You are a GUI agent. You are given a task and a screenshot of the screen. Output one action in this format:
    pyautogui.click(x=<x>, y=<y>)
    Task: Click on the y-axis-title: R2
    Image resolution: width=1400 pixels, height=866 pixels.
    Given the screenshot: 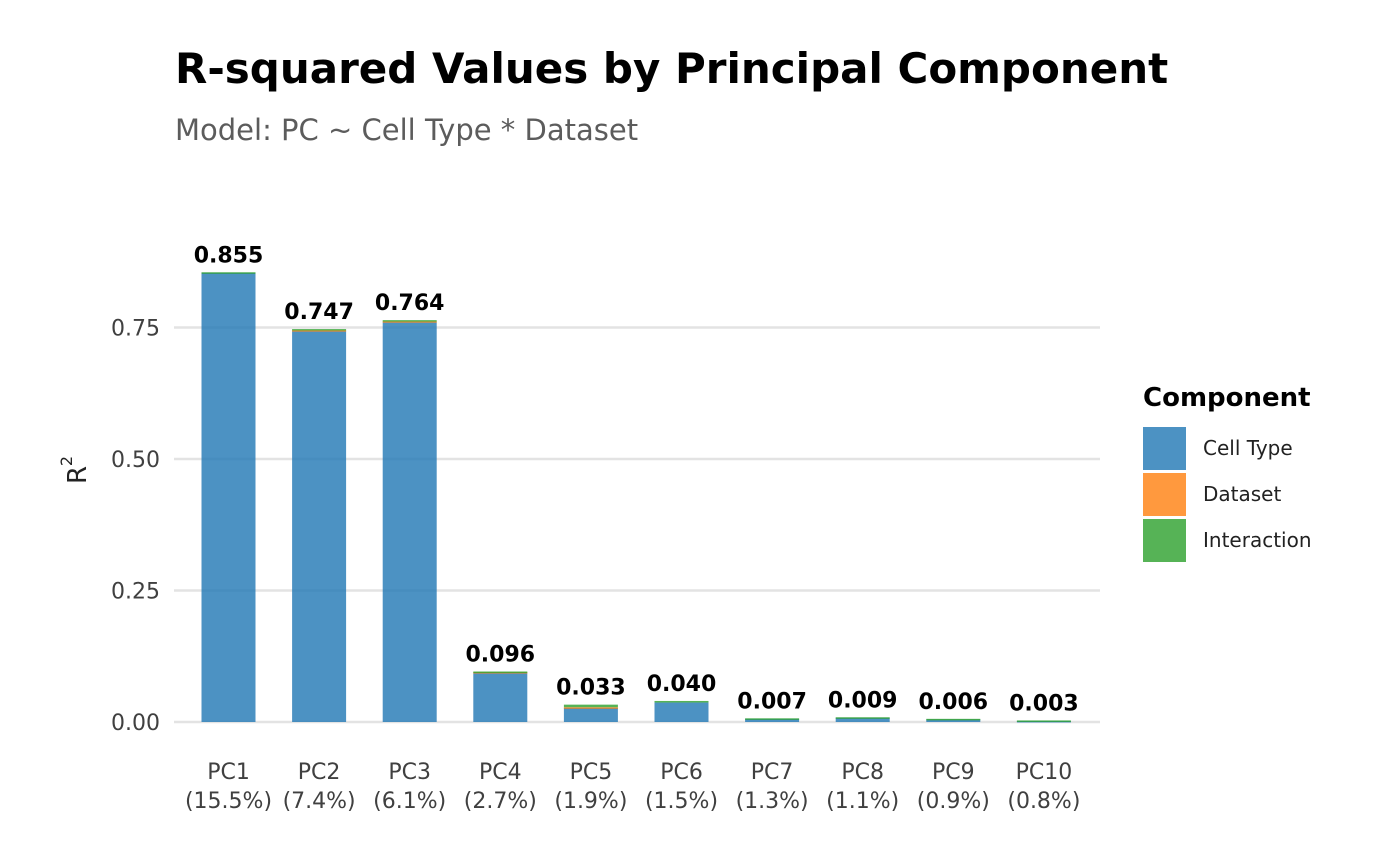 What is the action you would take?
    pyautogui.click(x=75, y=470)
    